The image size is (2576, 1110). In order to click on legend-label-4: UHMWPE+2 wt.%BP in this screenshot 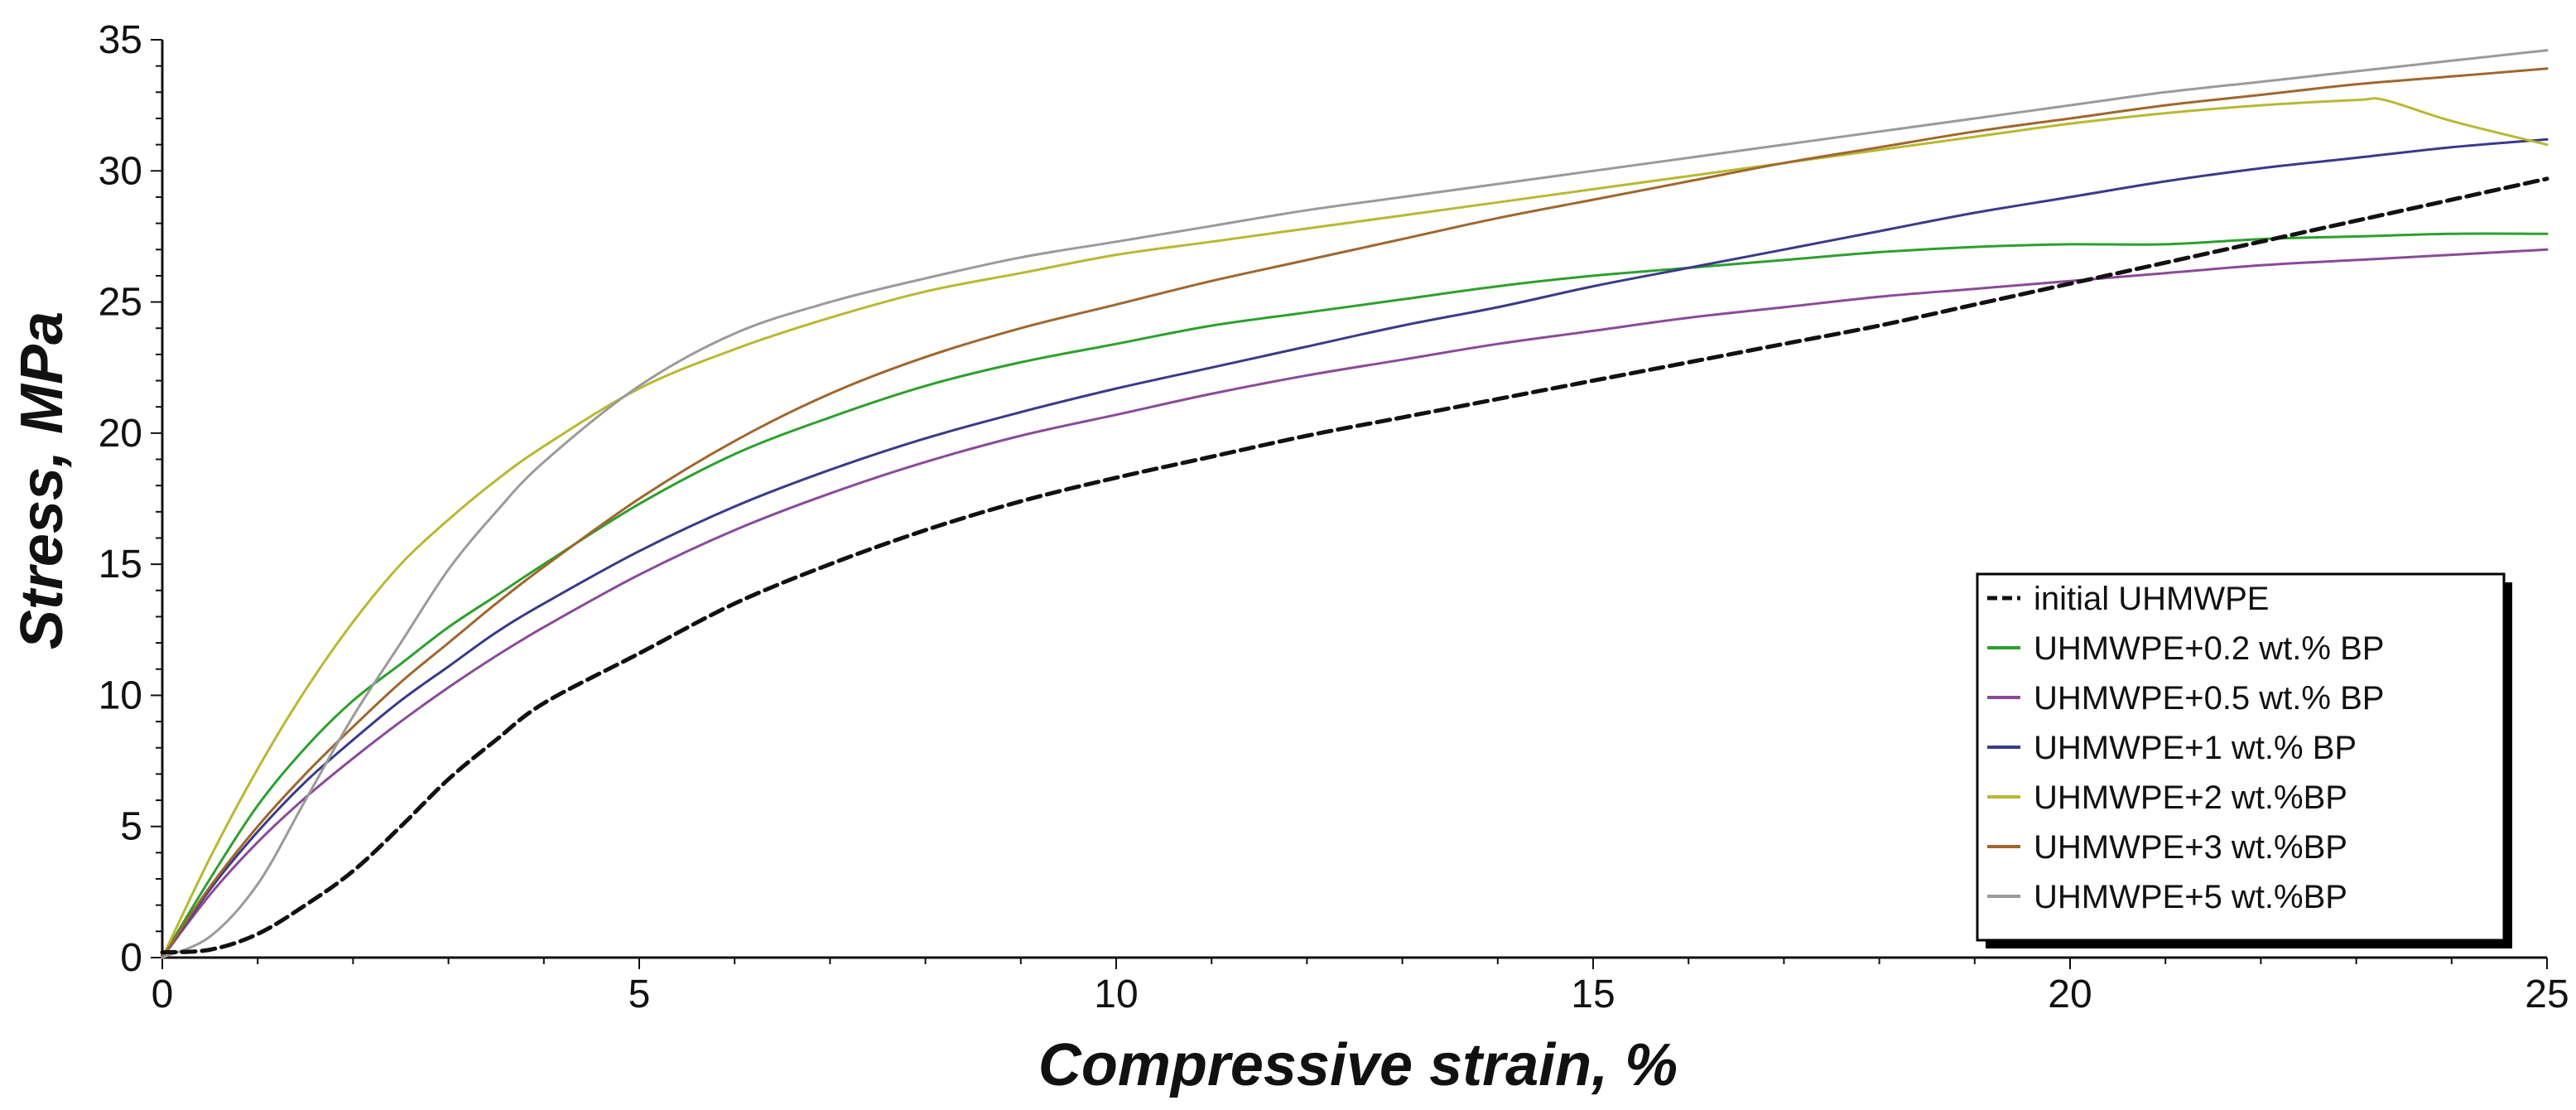, I will do `click(2190, 797)`.